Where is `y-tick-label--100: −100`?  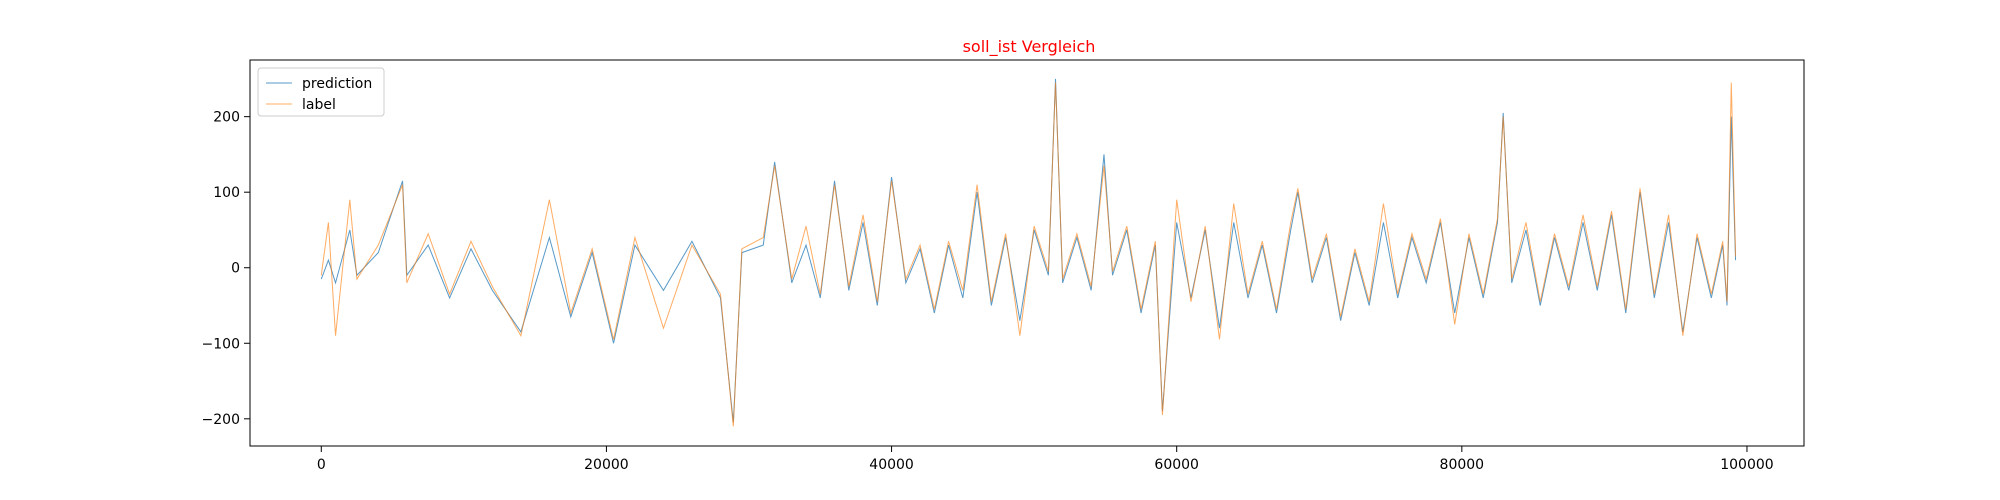 y-tick-label--100: −100 is located at coordinates (221, 344).